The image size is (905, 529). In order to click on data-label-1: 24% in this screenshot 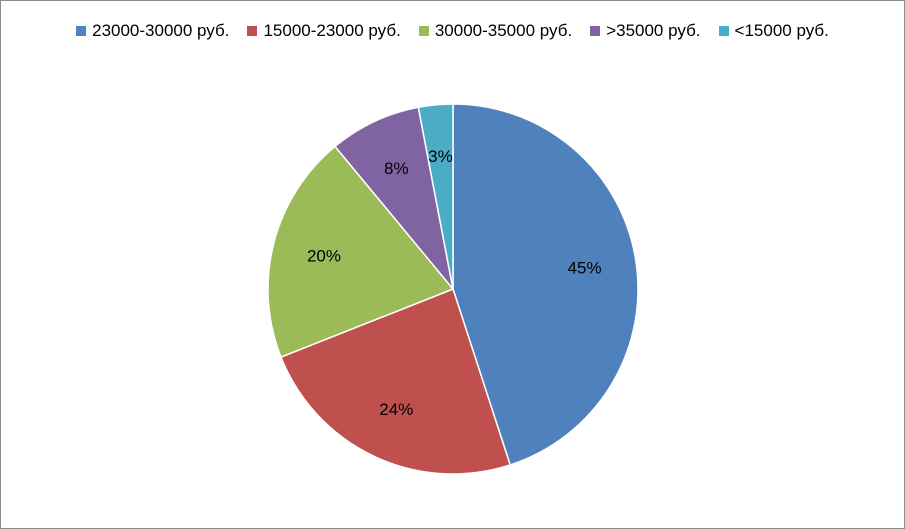, I will do `click(396, 409)`.